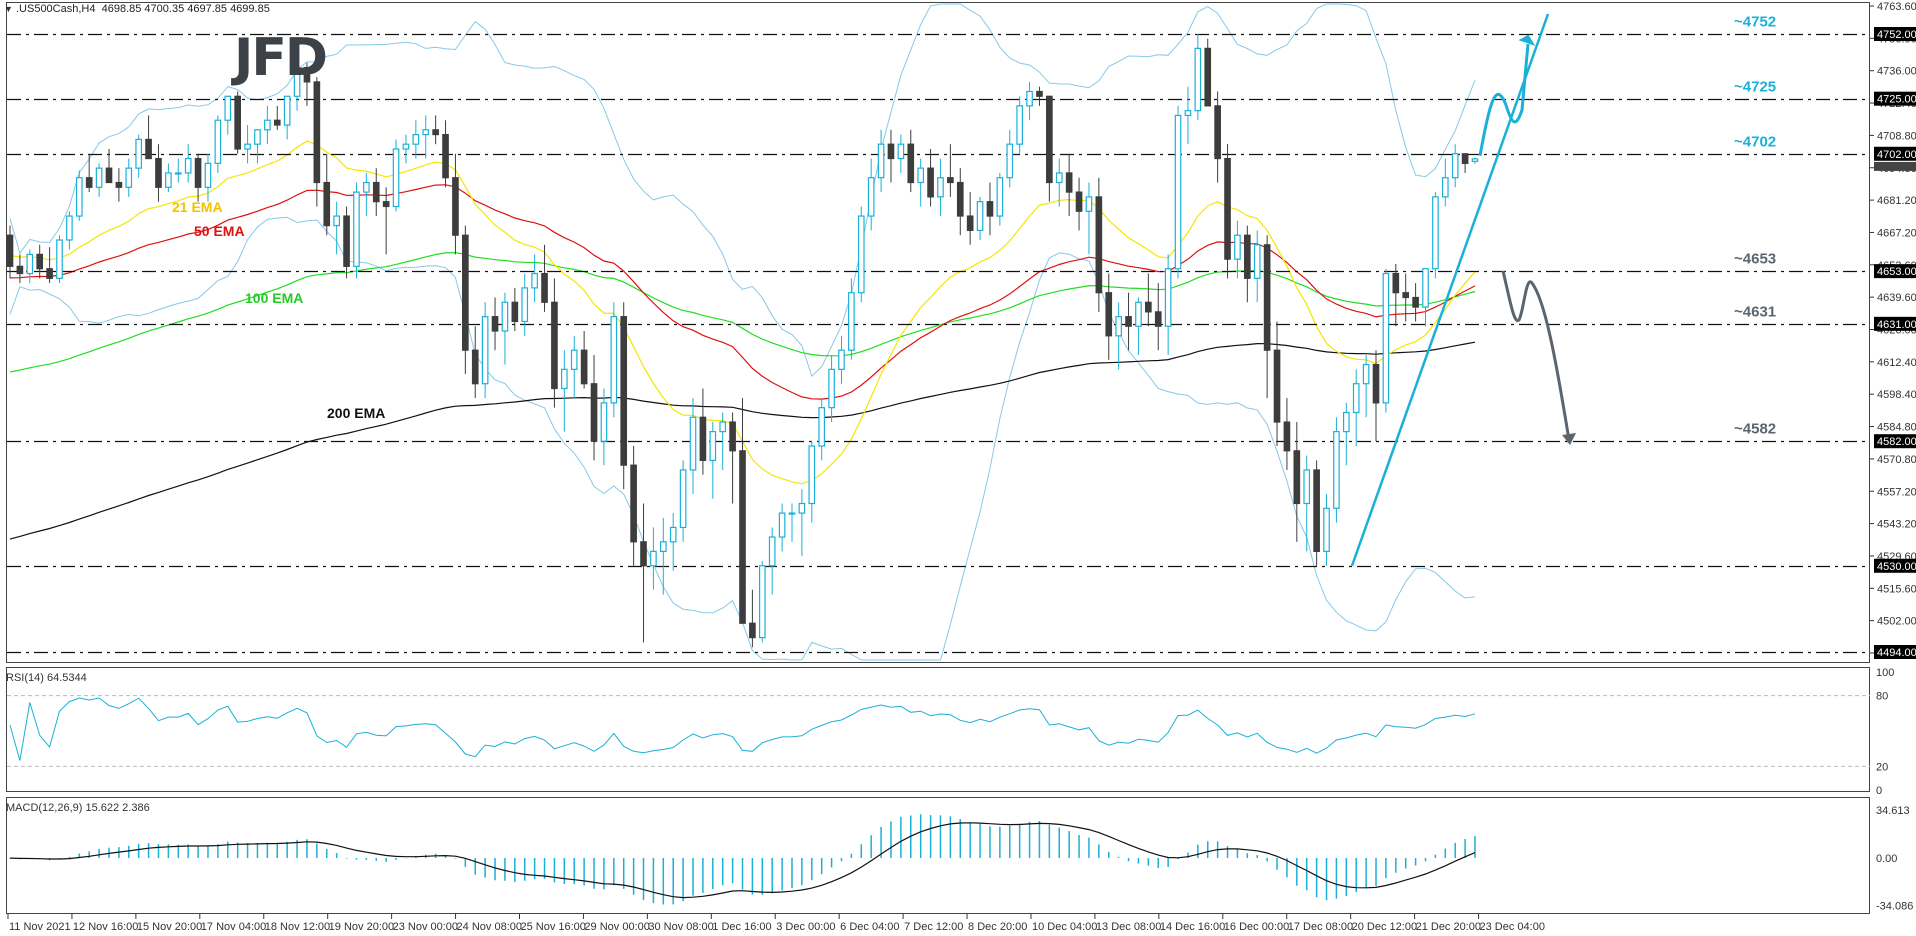 The height and width of the screenshot is (936, 1916). Describe the element at coordinates (46, 678) in the screenshot. I see `rsi-label: RSI(14) 64.5344` at that location.